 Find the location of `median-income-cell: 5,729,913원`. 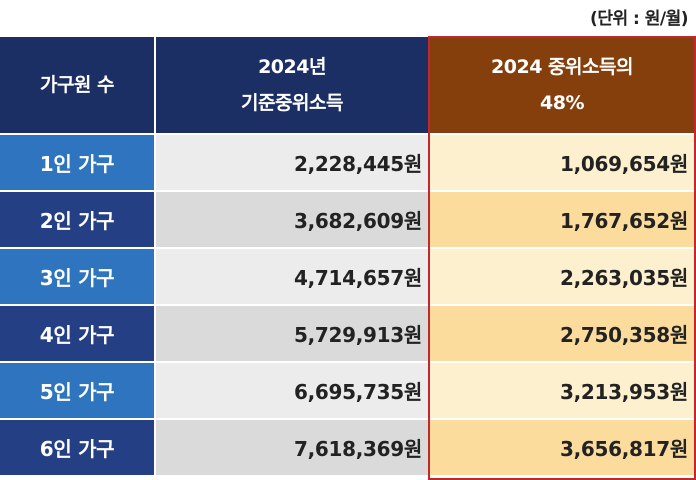

median-income-cell: 5,729,913원 is located at coordinates (292, 334).